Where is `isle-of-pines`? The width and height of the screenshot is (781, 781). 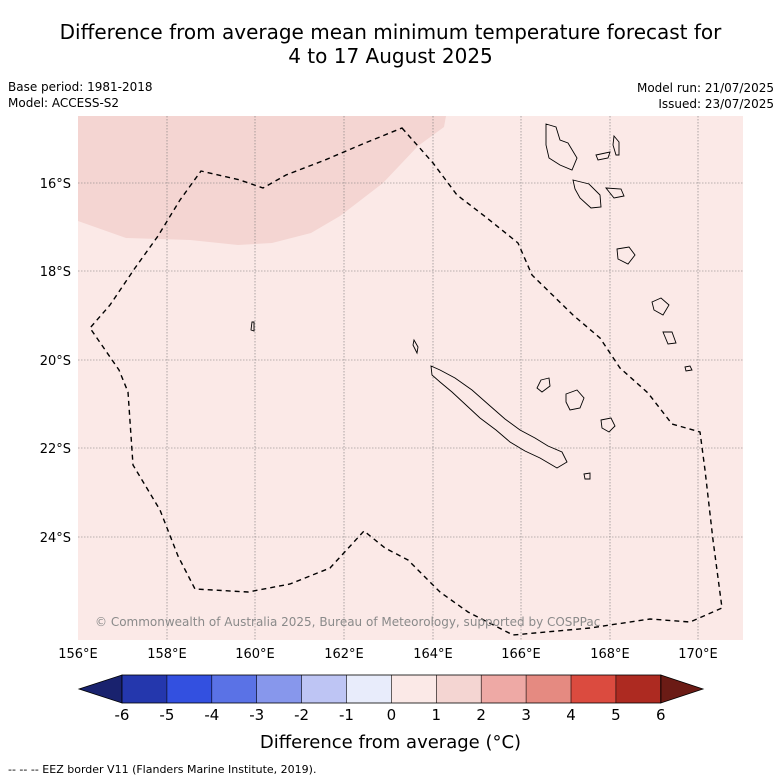
isle-of-pines is located at coordinates (587, 476).